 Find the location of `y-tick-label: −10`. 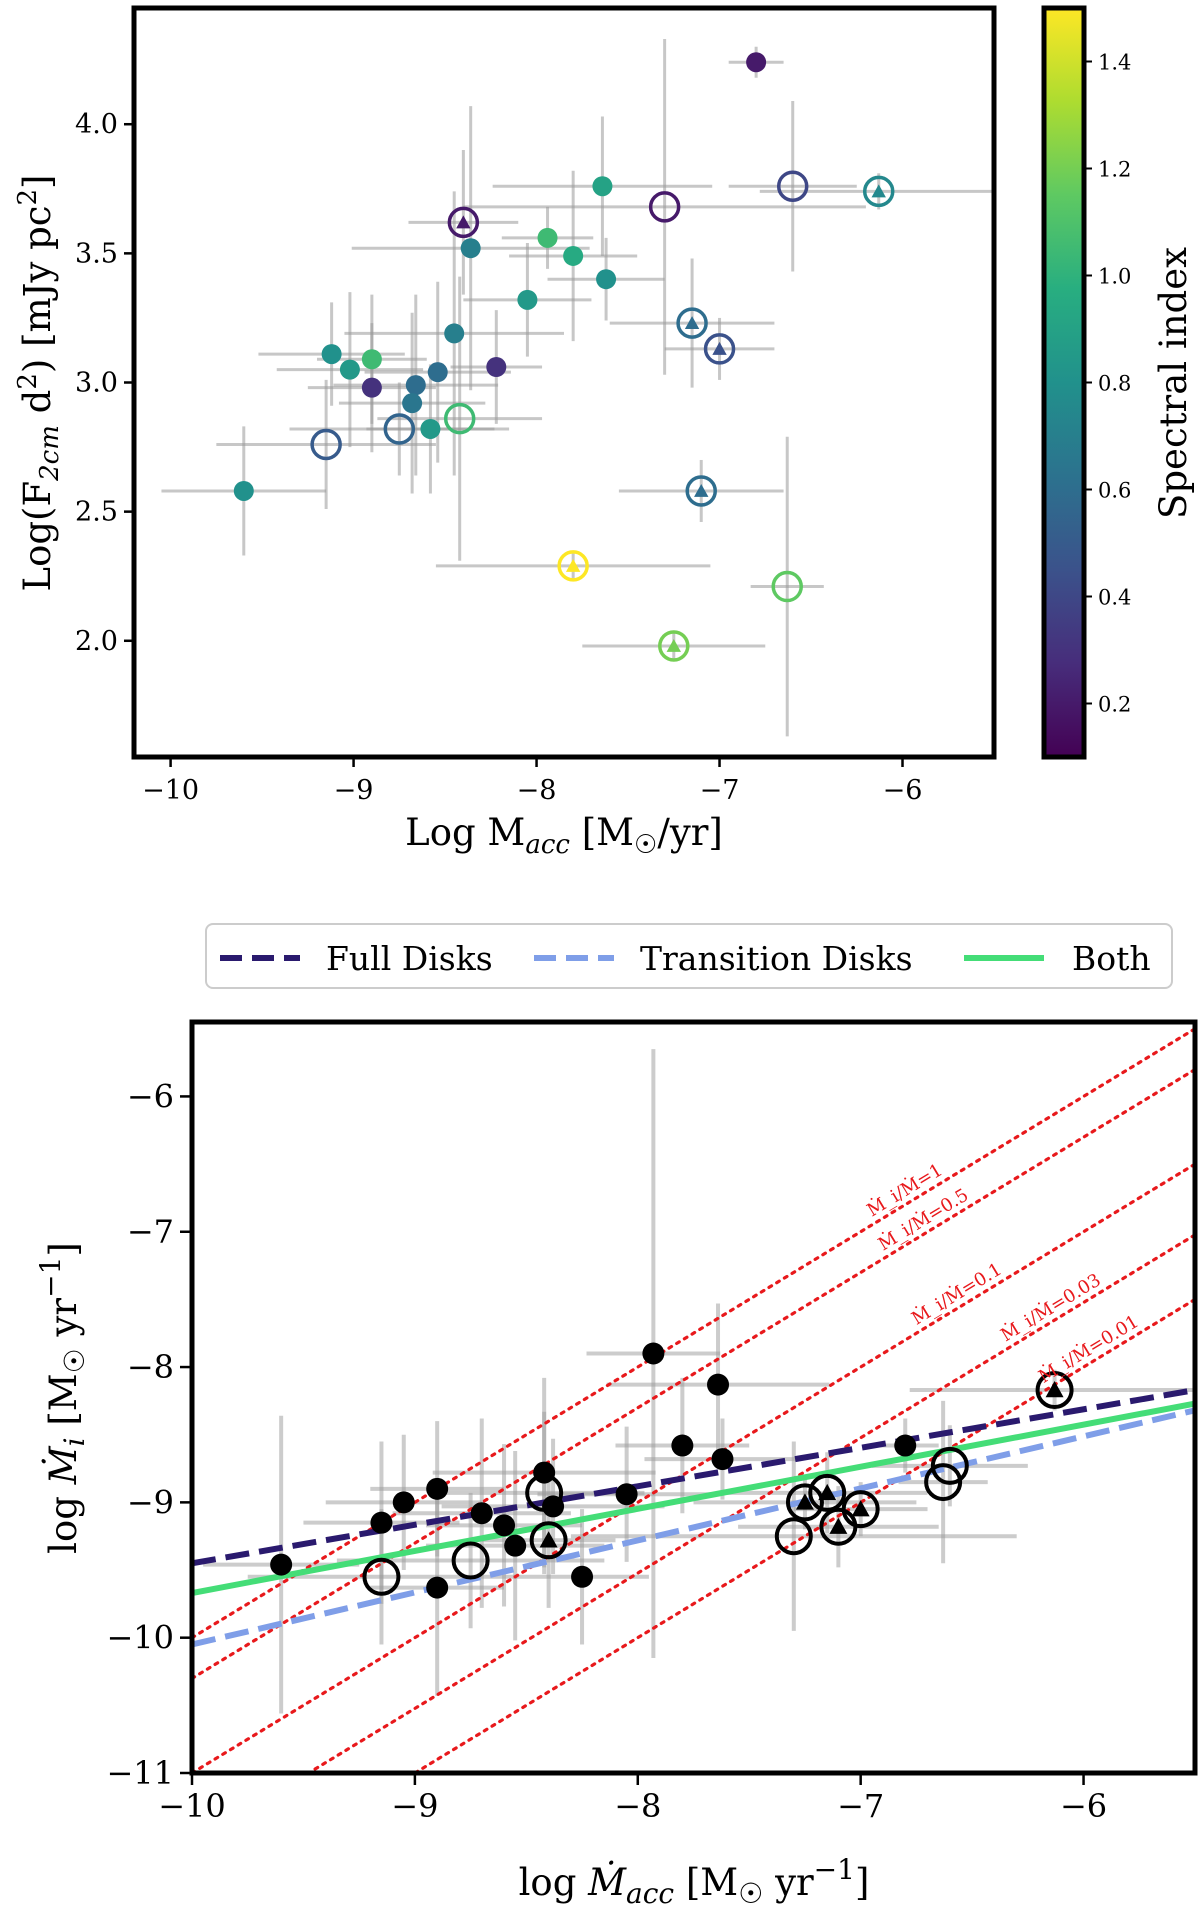

y-tick-label: −10 is located at coordinates (140, 1638).